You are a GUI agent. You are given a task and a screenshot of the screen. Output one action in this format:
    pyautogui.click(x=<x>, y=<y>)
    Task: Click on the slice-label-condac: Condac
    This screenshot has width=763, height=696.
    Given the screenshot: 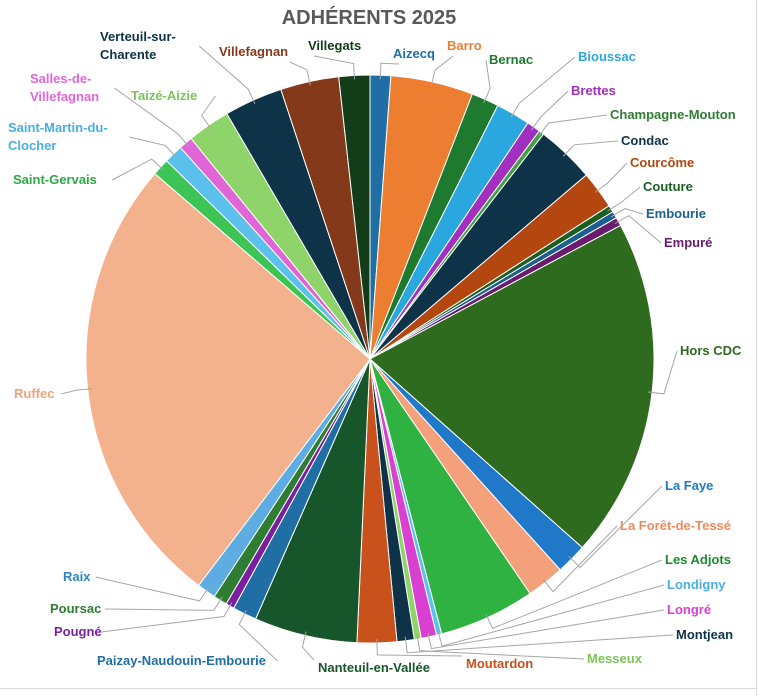 What is the action you would take?
    pyautogui.click(x=645, y=140)
    